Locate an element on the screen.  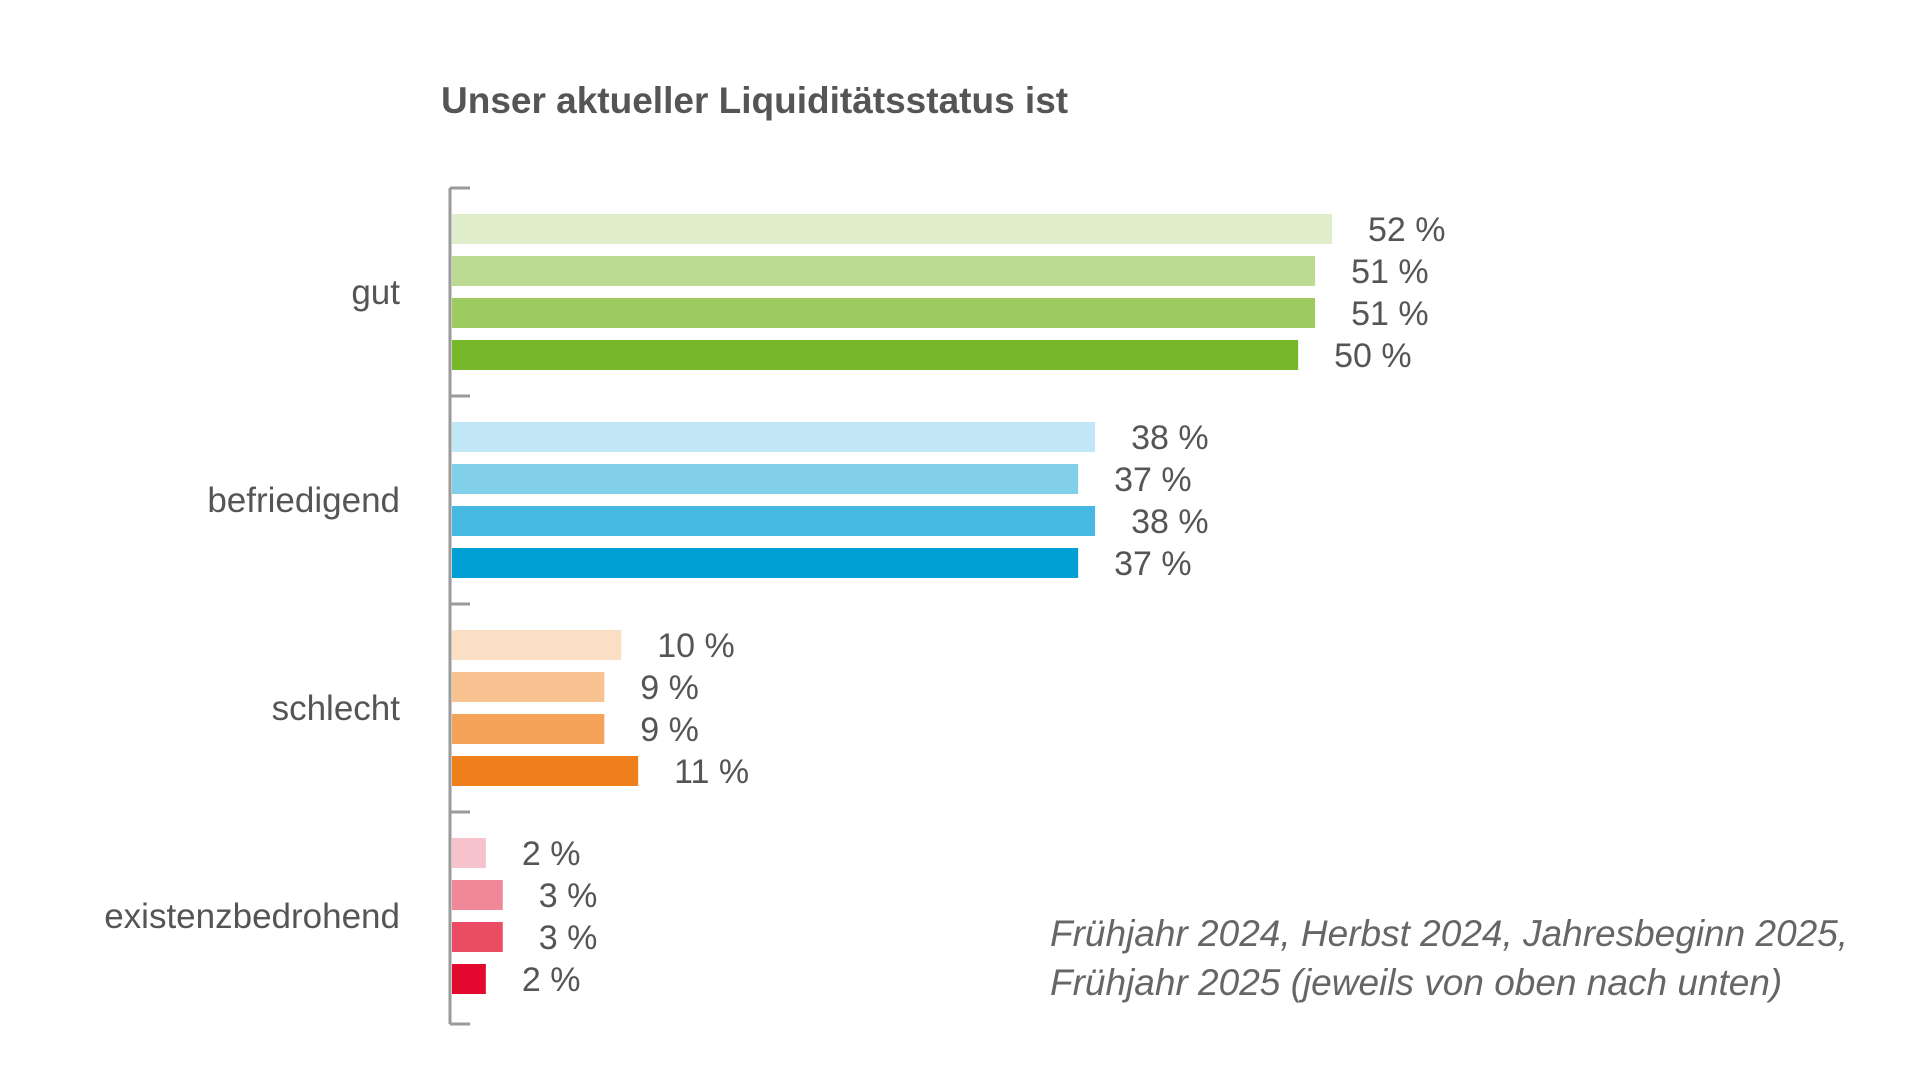
category-label: existenzbedrohend is located at coordinates (252, 916).